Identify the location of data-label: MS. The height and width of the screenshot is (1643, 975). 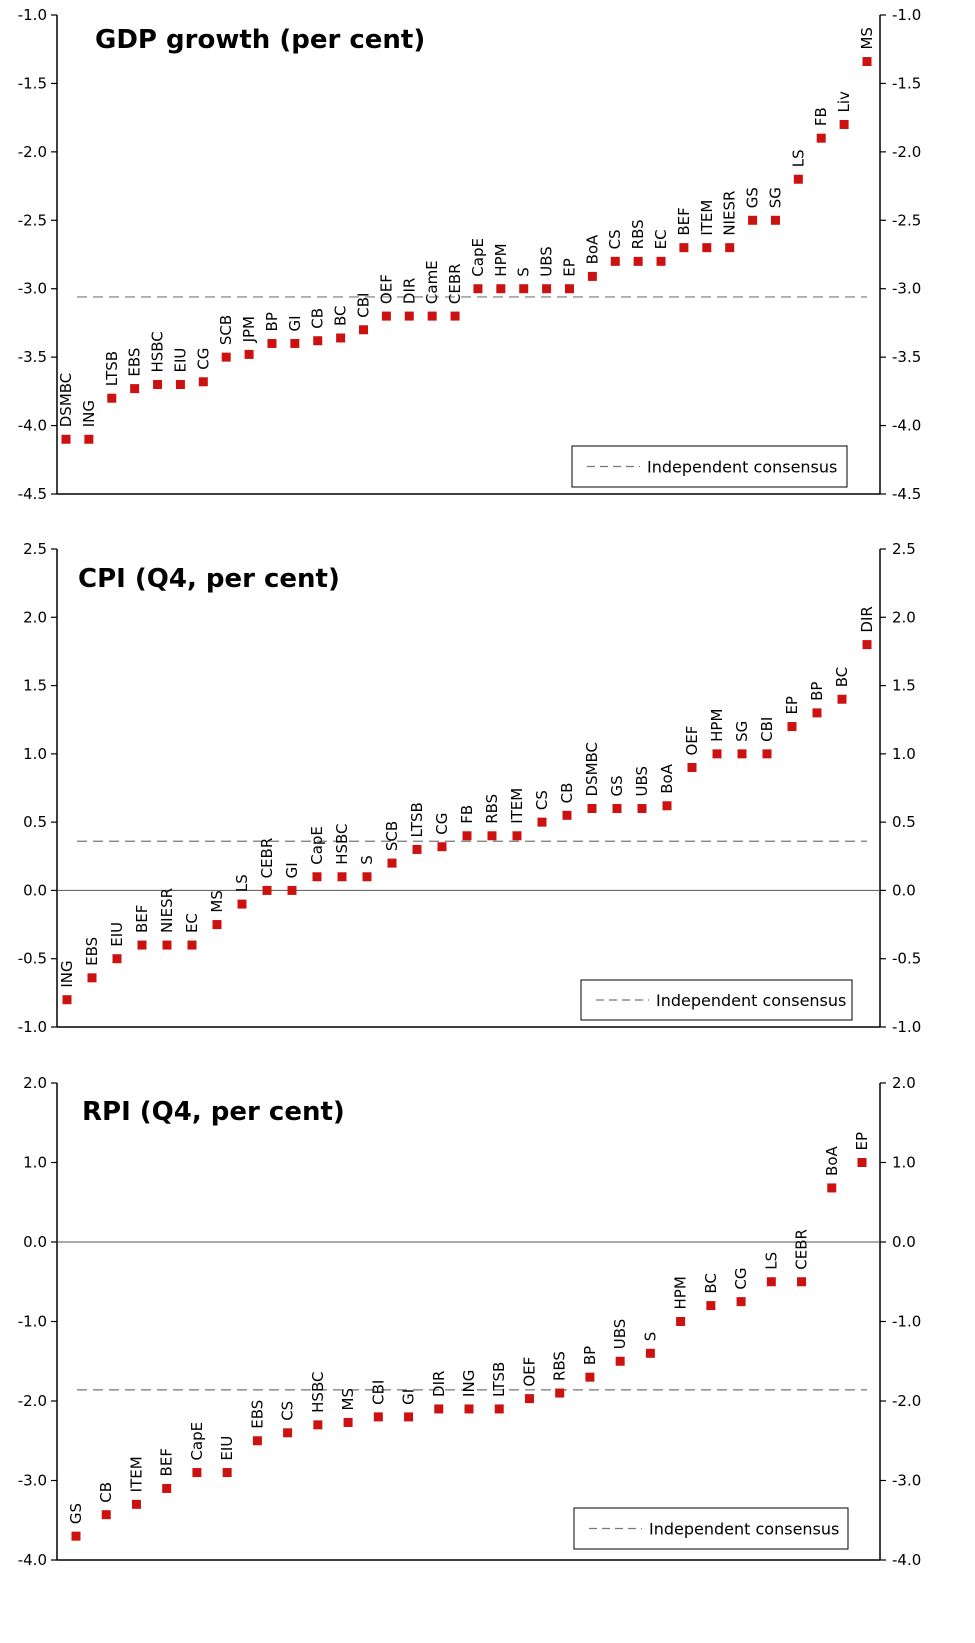
(217, 901).